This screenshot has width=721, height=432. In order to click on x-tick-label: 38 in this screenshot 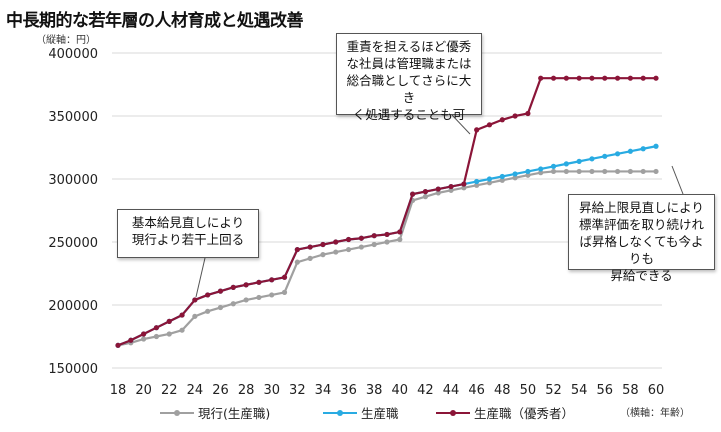, I will do `click(374, 390)`.